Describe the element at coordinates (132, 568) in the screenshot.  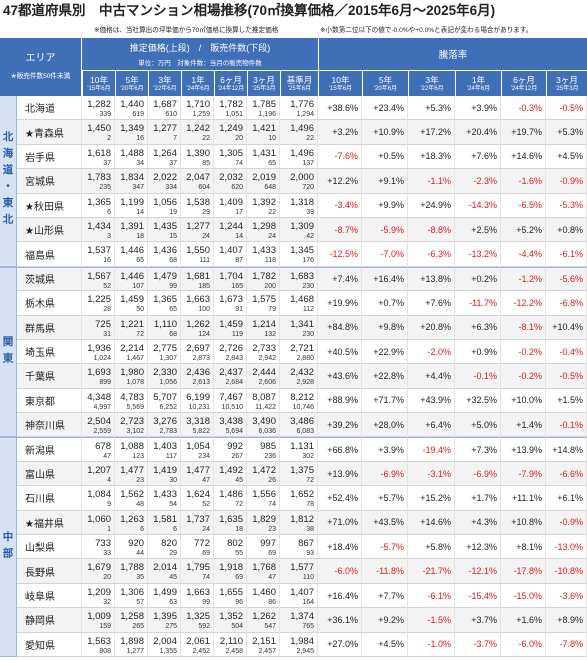
I see `estimated-price: 1,788` at that location.